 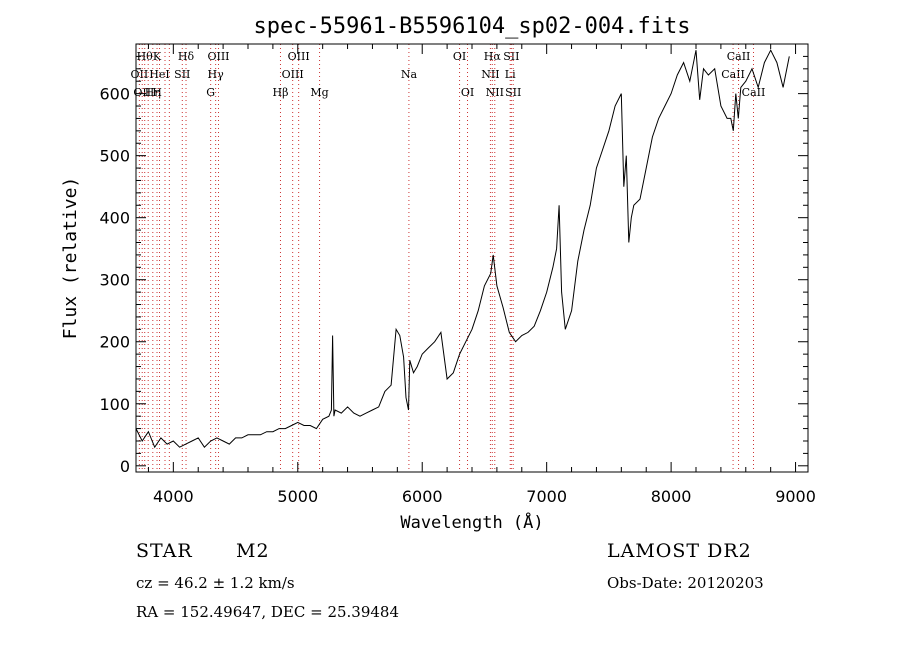 I want to click on y-tick-label: 600, so click(x=114, y=94).